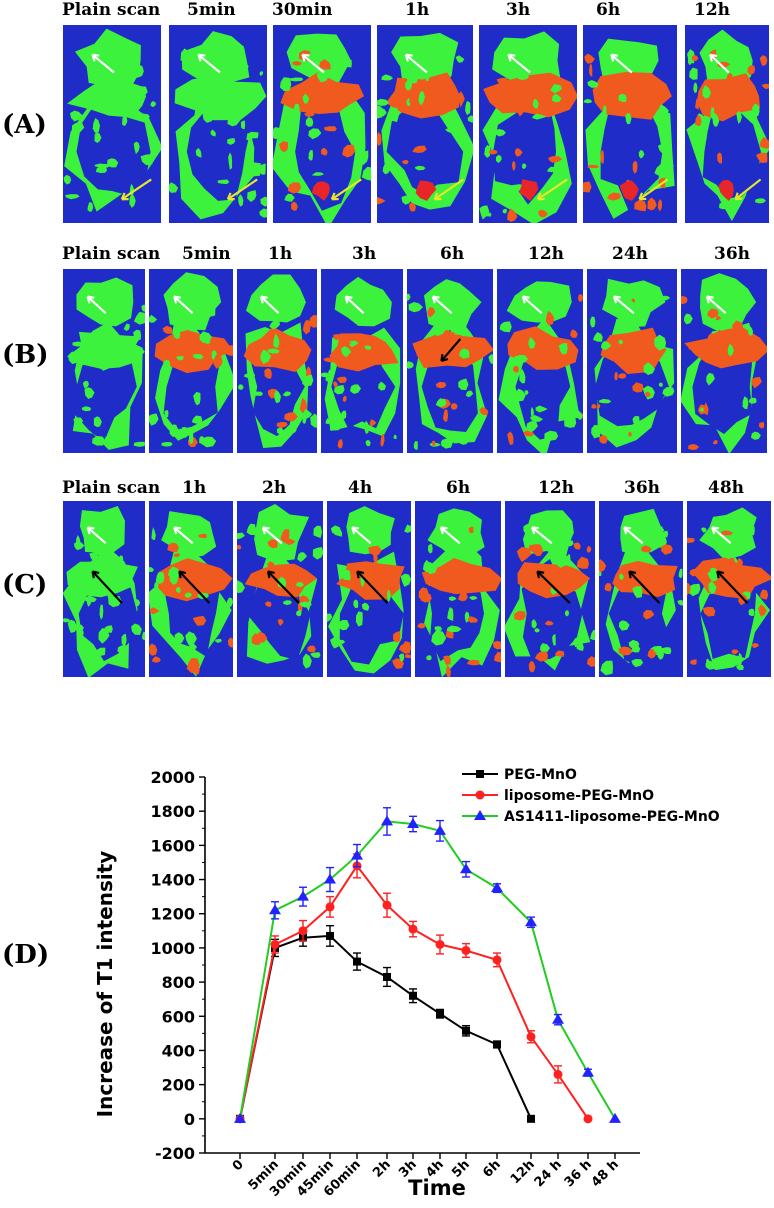 Image resolution: width=774 pixels, height=1208 pixels. I want to click on data-point-triangle, so click(615, 1117).